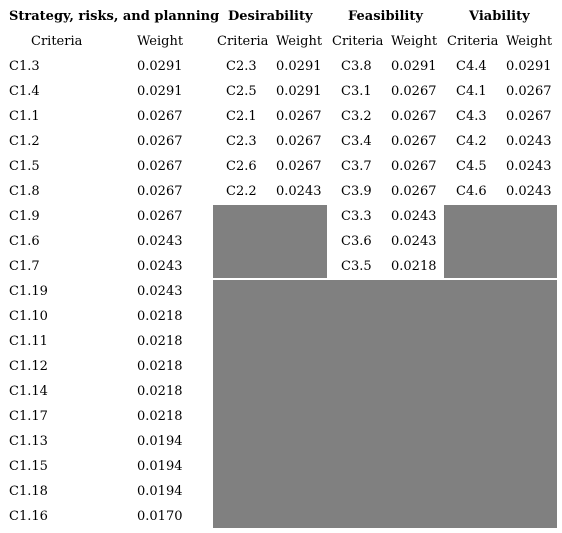 The image size is (562, 533). Describe the element at coordinates (28, 466) in the screenshot. I see `strategy-criteria-cell: C1.15` at that location.